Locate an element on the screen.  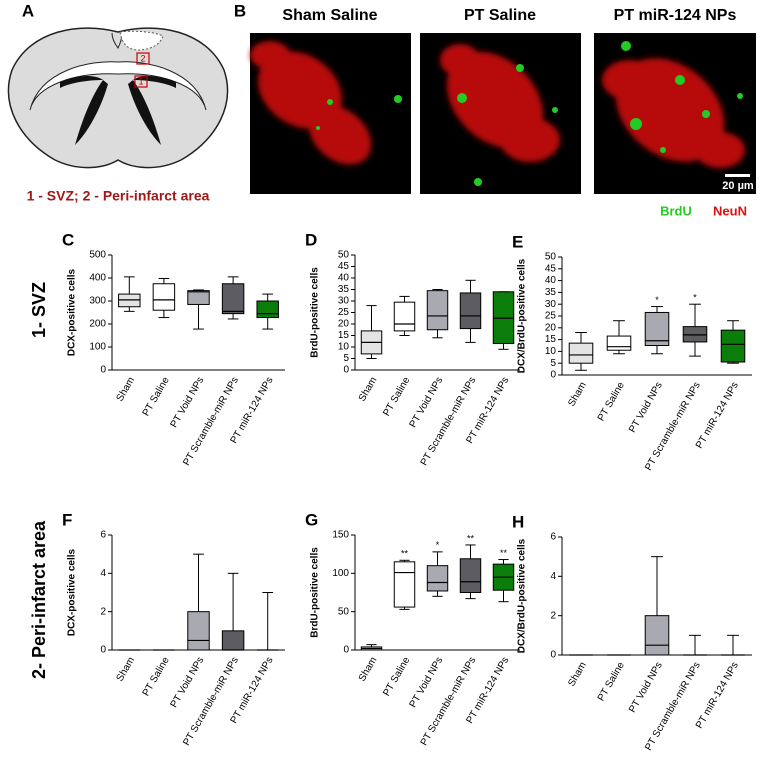
image-title: Sham Saline is located at coordinates (329, 15).